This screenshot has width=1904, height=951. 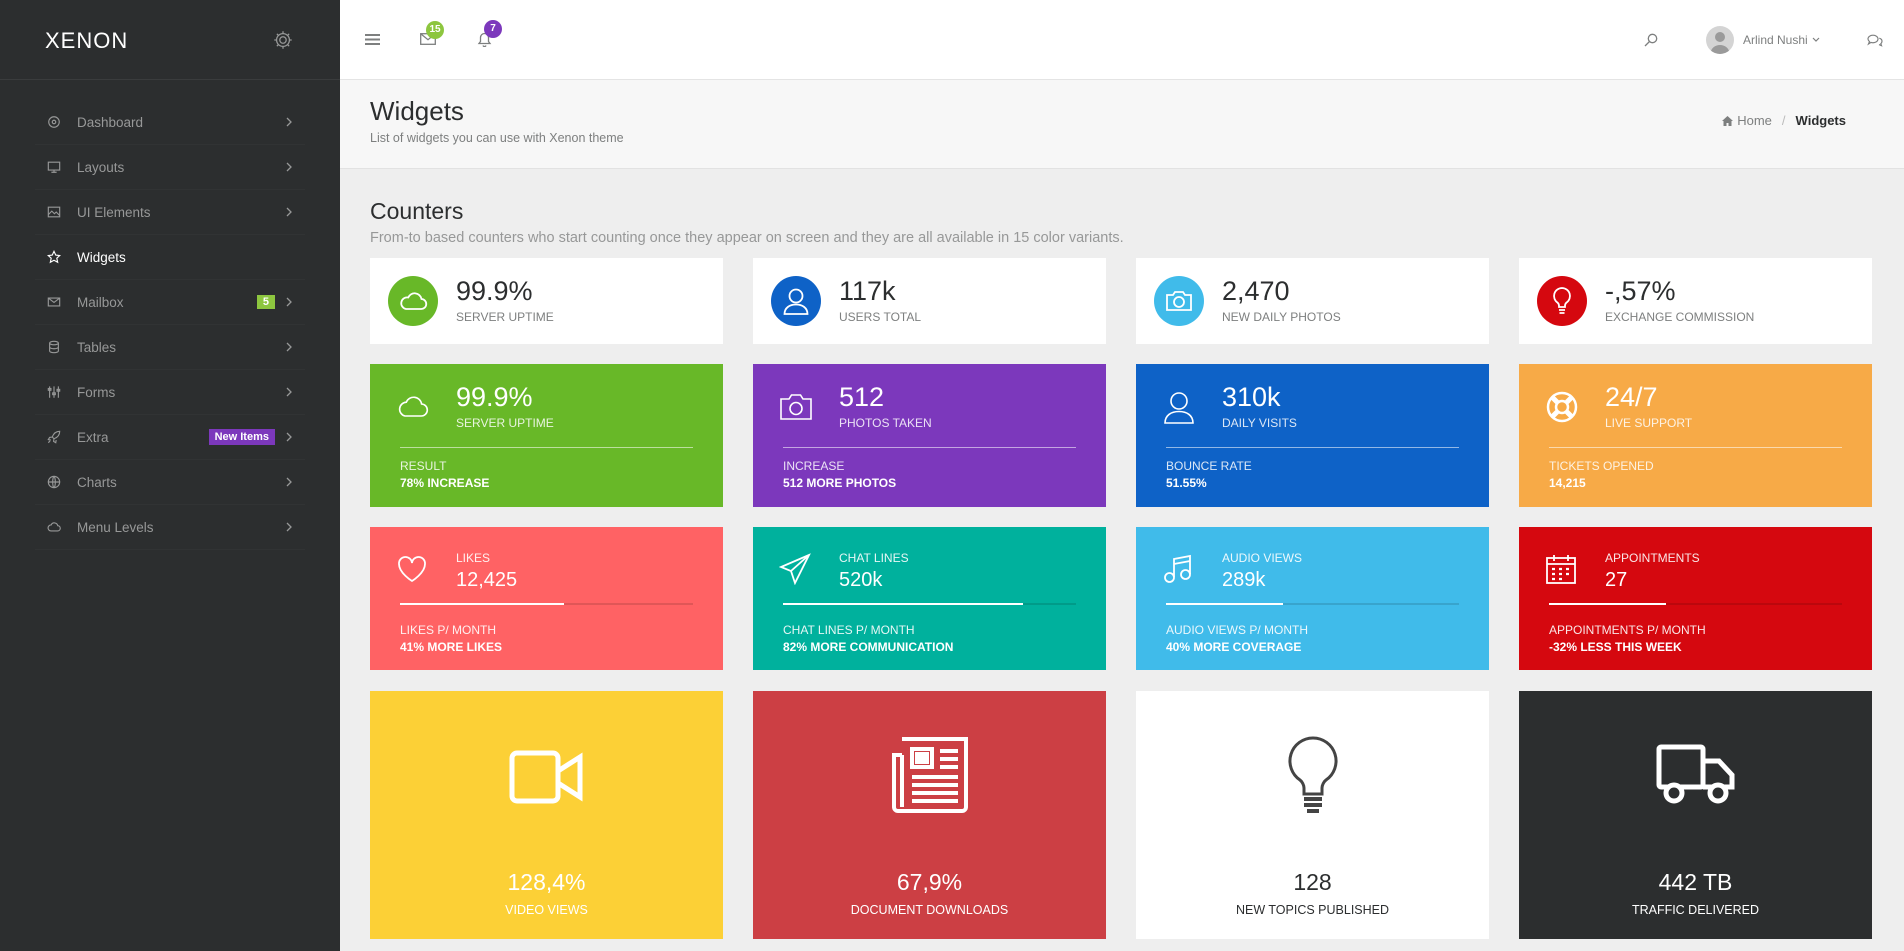 What do you see at coordinates (862, 397) in the screenshot?
I see `counter-value: 512` at bounding box center [862, 397].